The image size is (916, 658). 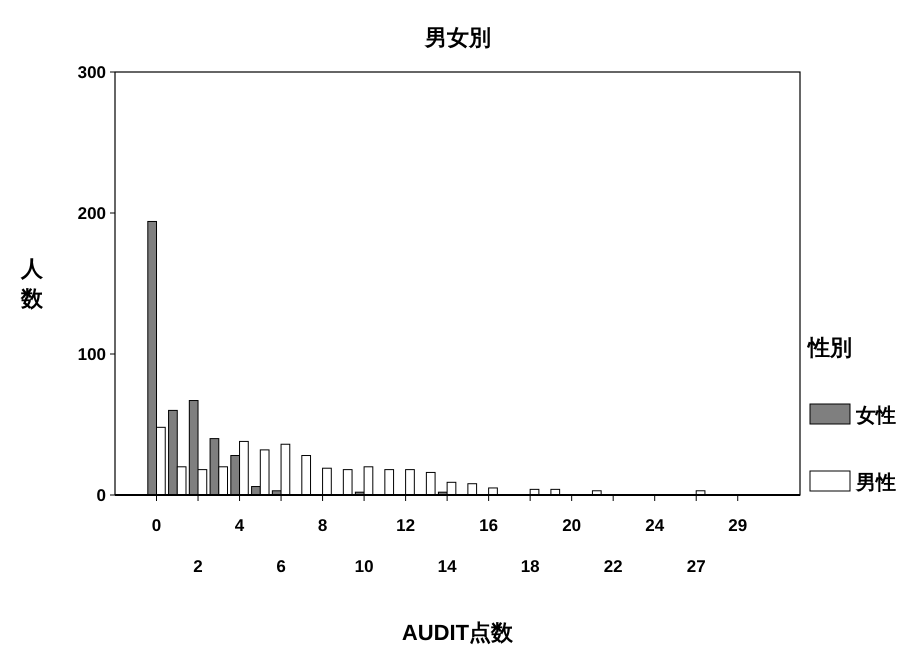 I want to click on x-tick-label: 2, so click(x=198, y=566).